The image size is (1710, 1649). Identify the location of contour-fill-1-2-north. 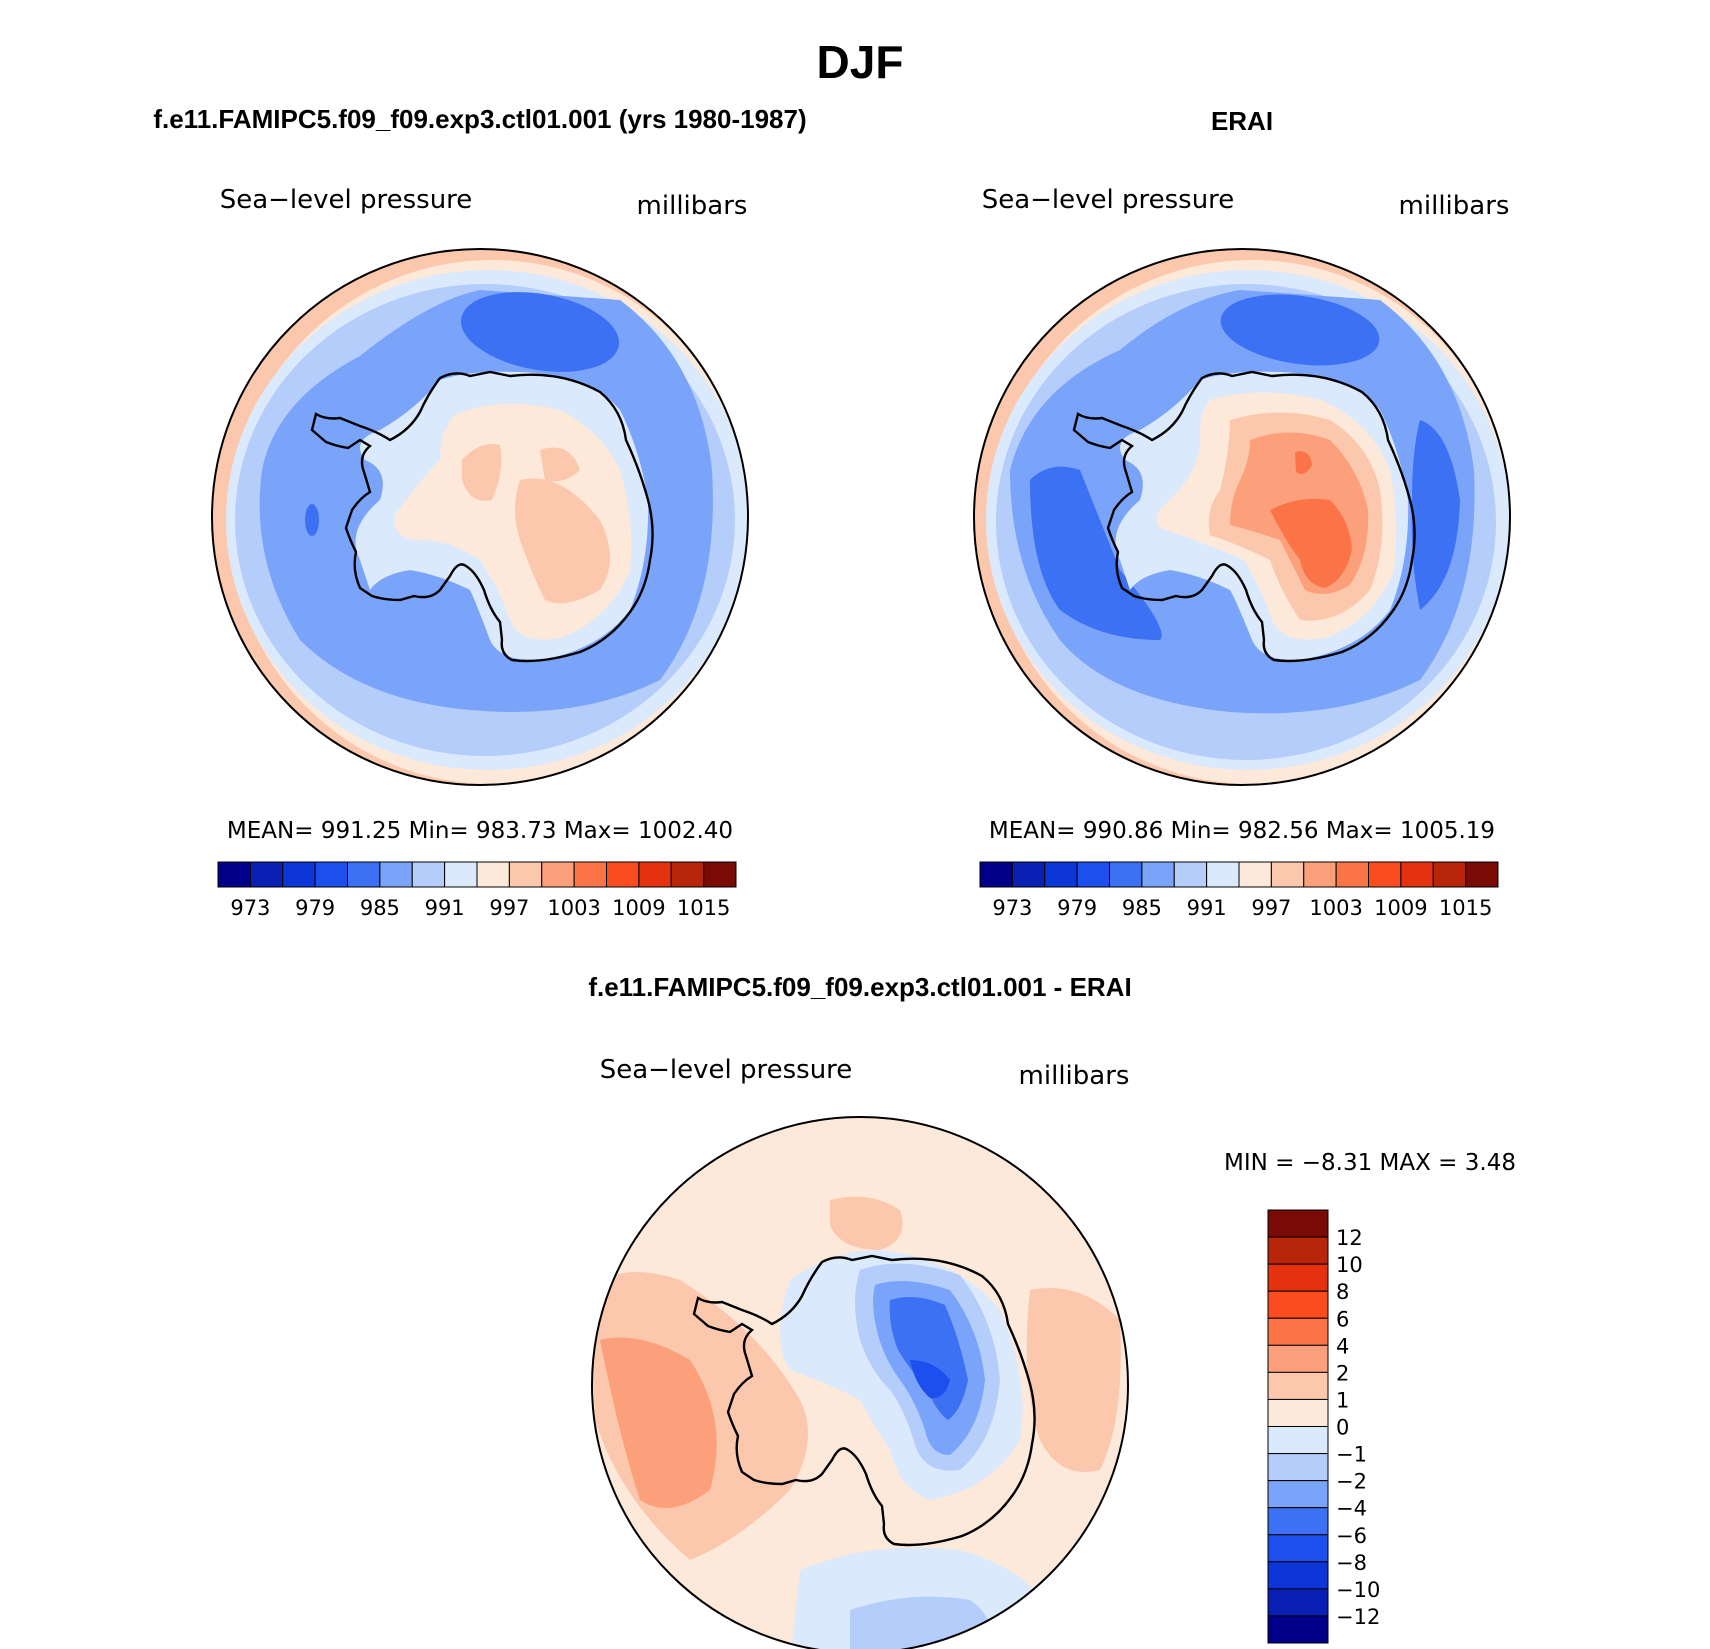
(866, 1223).